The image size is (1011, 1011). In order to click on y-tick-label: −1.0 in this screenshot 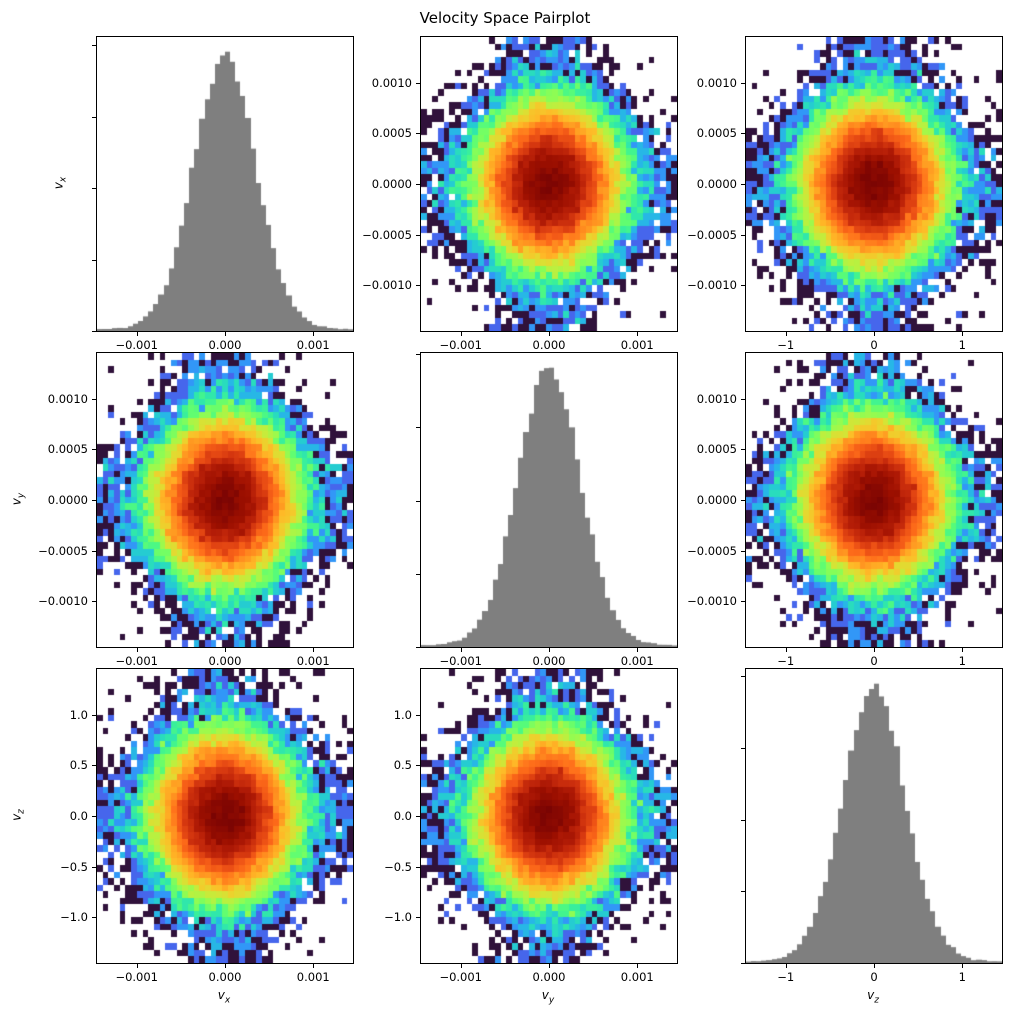, I will do `click(398, 917)`.